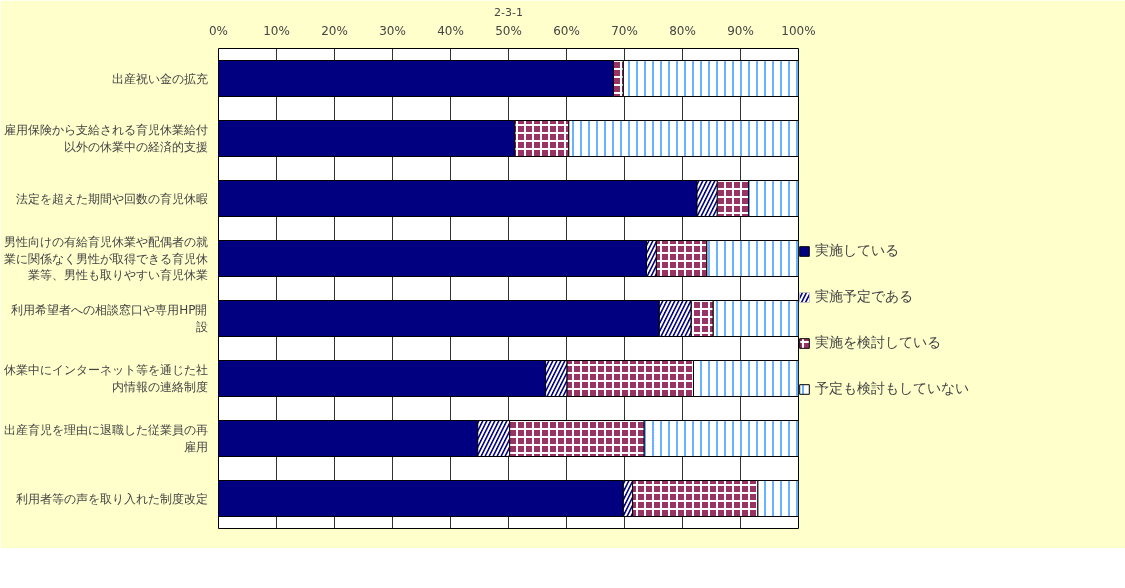 Image resolution: width=1125 pixels, height=588 pixels. I want to click on y-tick-label: 出産祝い金の拡充, so click(159, 78).